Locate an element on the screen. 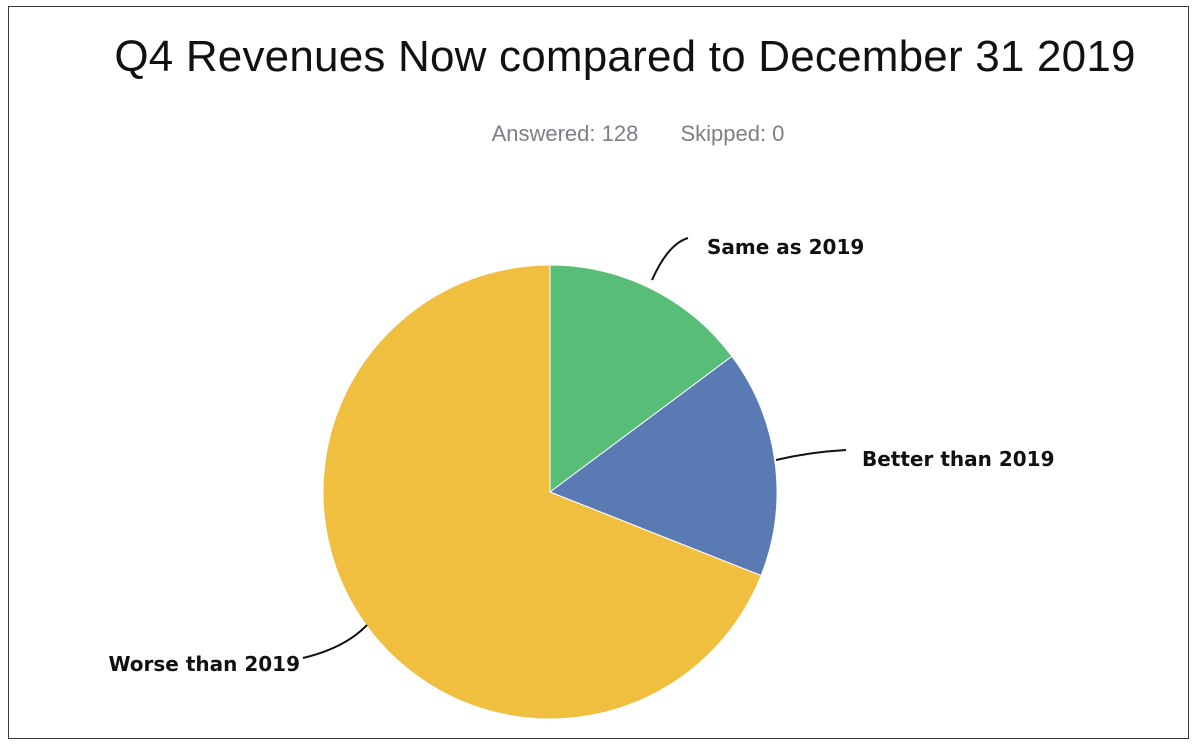 The height and width of the screenshot is (748, 1200). slice-label: Better than 2019 is located at coordinates (958, 459).